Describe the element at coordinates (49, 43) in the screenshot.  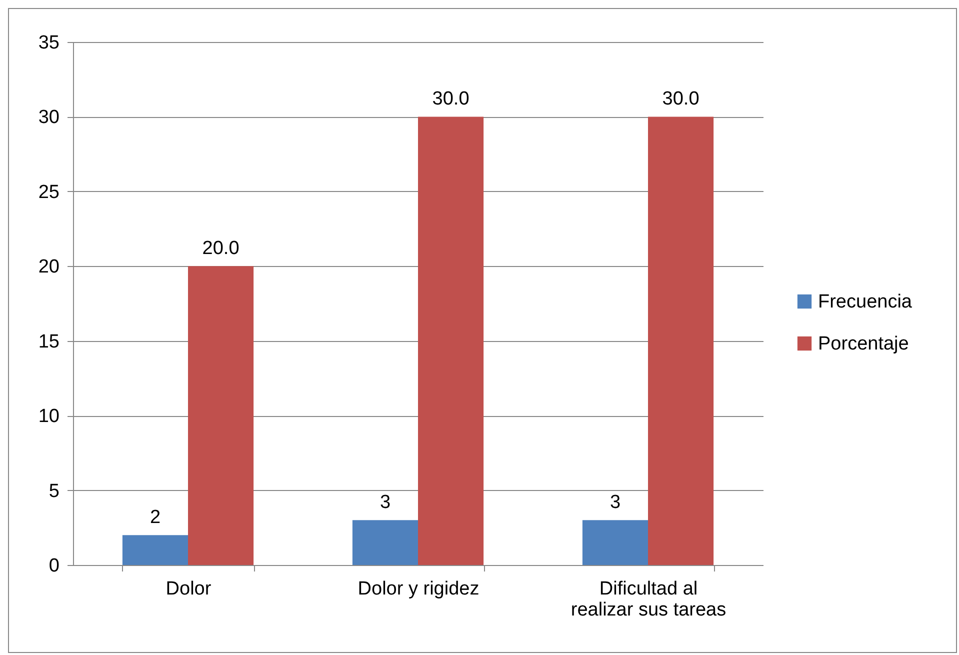
I see `y-tick-label: 35` at that location.